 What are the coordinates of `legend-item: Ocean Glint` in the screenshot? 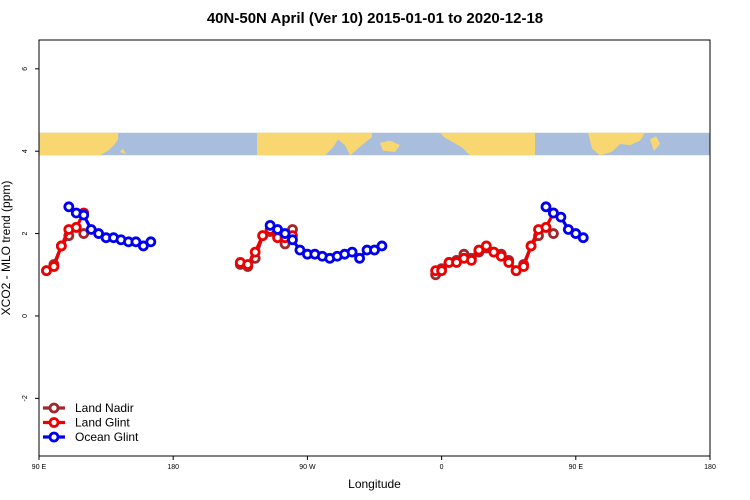 It's located at (91, 437).